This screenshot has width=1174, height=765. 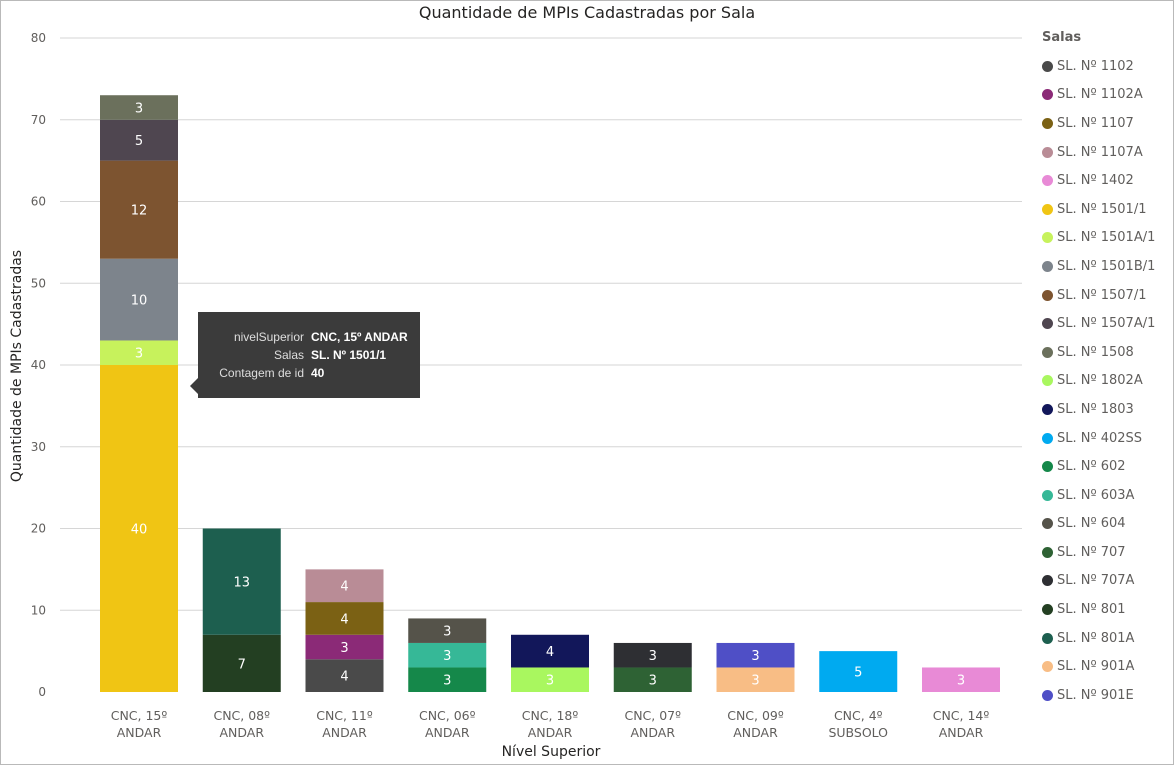 What do you see at coordinates (755, 715) in the screenshot?
I see `x-tick-label: CNC, 09º` at bounding box center [755, 715].